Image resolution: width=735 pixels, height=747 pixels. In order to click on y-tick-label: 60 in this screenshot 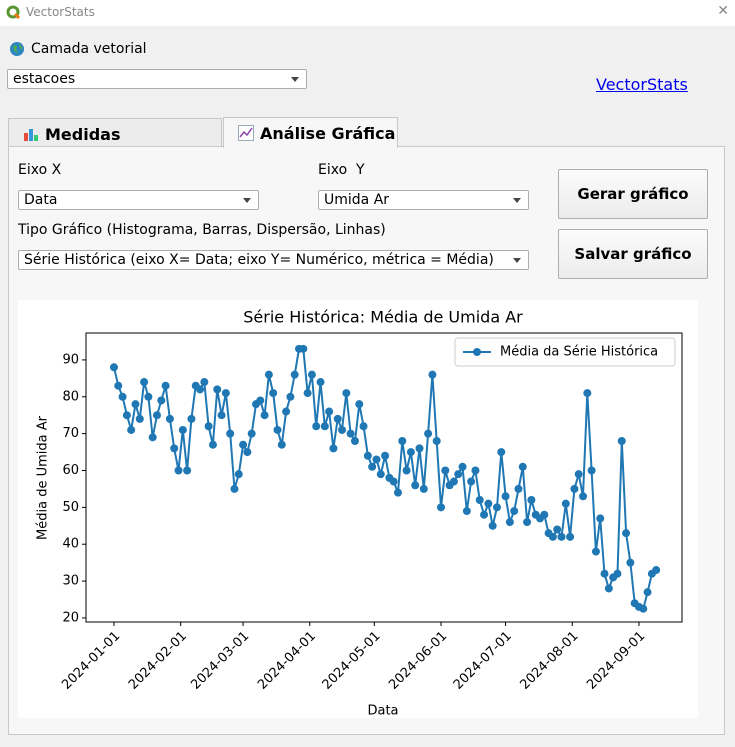, I will do `click(70, 470)`.